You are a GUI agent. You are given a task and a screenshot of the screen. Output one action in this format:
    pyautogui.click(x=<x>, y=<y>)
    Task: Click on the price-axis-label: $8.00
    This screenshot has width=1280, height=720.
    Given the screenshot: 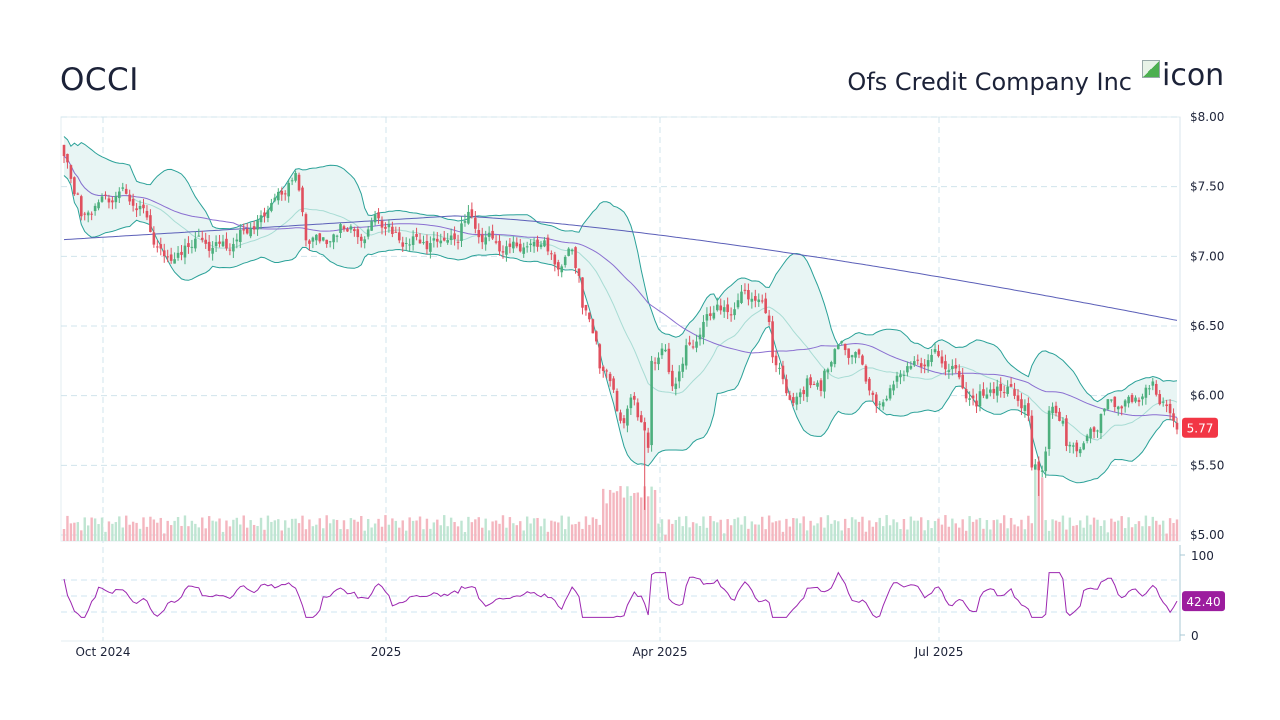 What is the action you would take?
    pyautogui.click(x=1207, y=117)
    